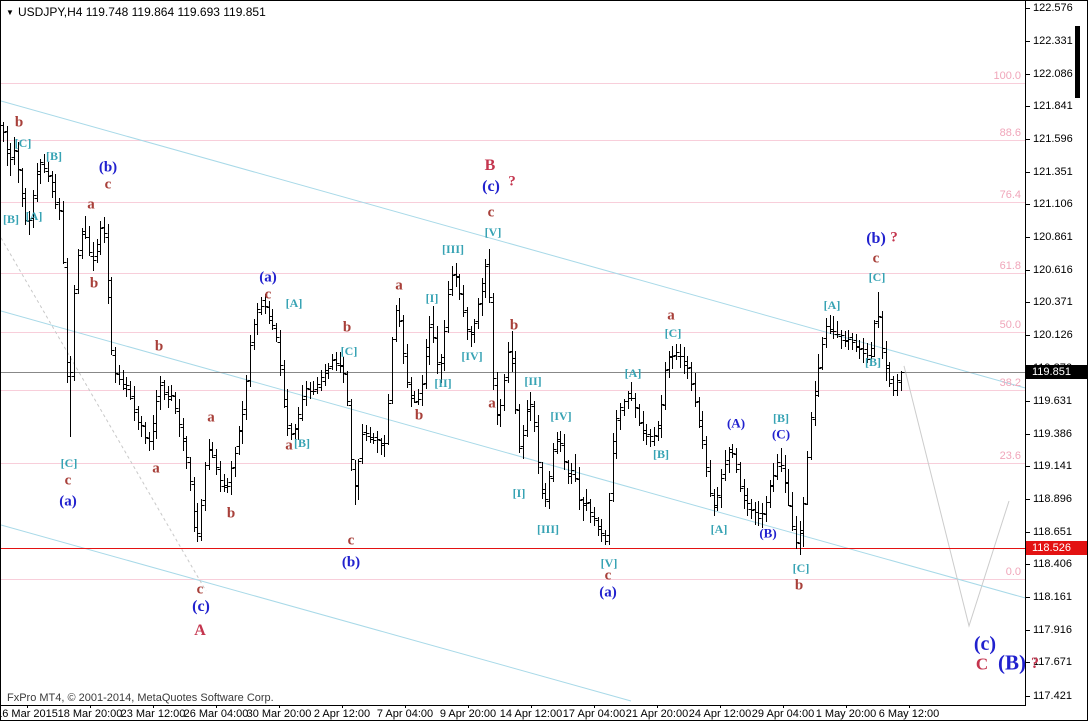  Describe the element at coordinates (1053, 138) in the screenshot. I see `y-tick-label: 121.596` at that location.